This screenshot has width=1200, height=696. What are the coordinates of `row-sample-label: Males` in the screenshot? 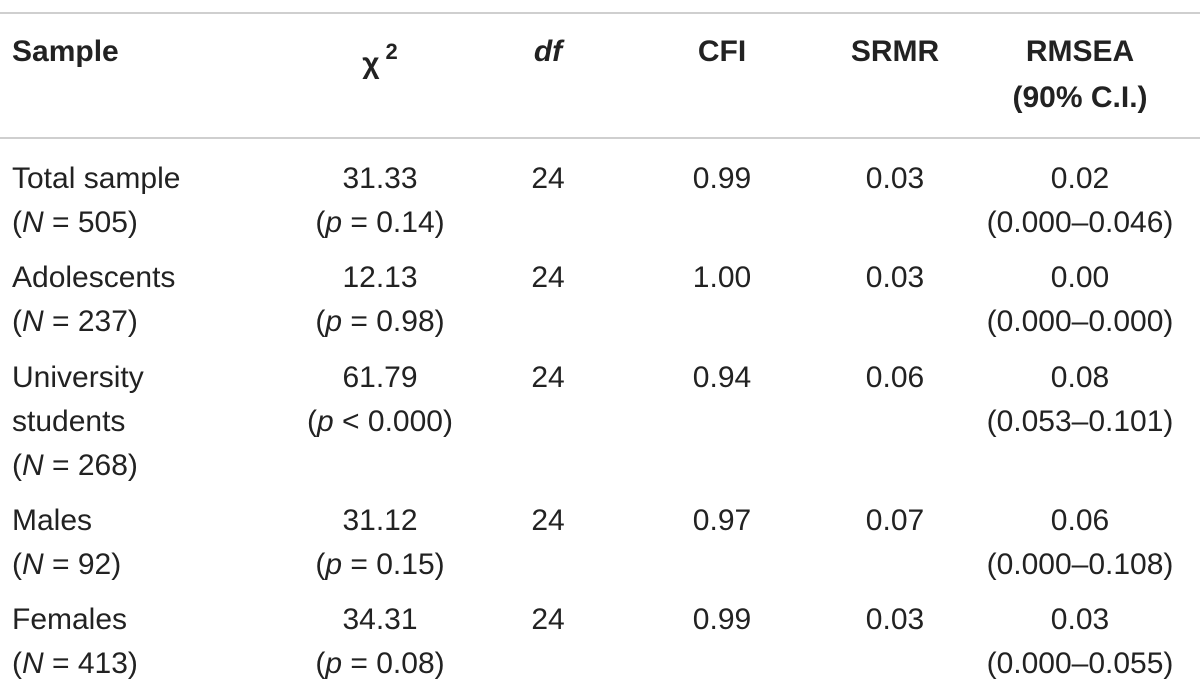 It's located at (52, 520).